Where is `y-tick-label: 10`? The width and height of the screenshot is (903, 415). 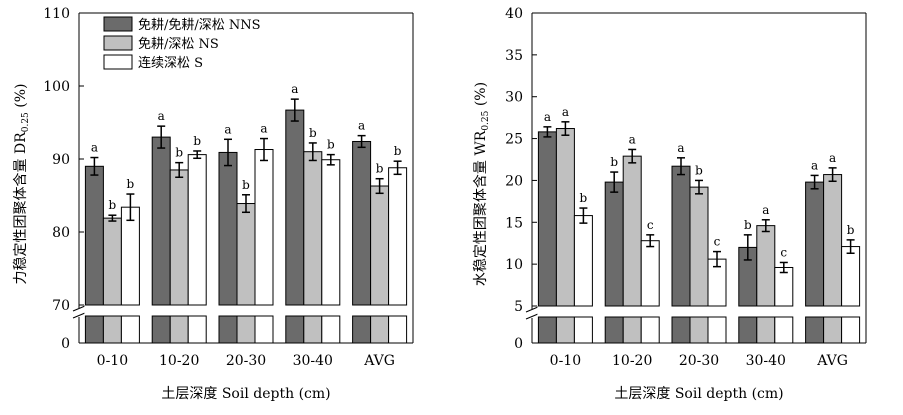 y-tick-label: 10 is located at coordinates (514, 265).